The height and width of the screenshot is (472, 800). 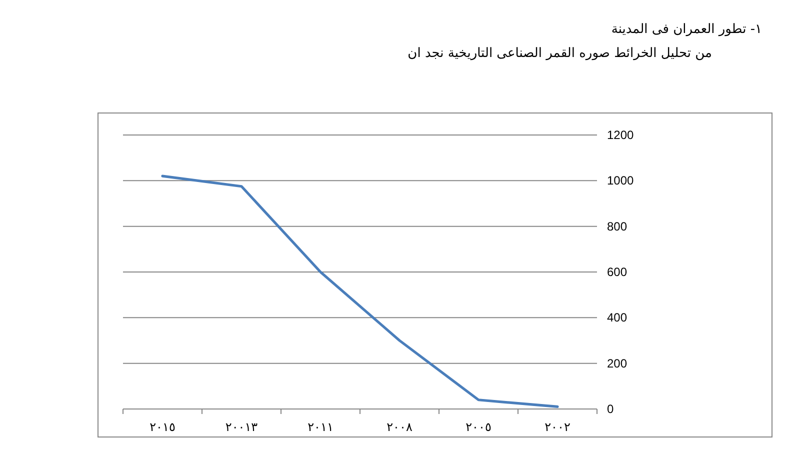 I want to click on y-tick-label: 800, so click(x=617, y=226).